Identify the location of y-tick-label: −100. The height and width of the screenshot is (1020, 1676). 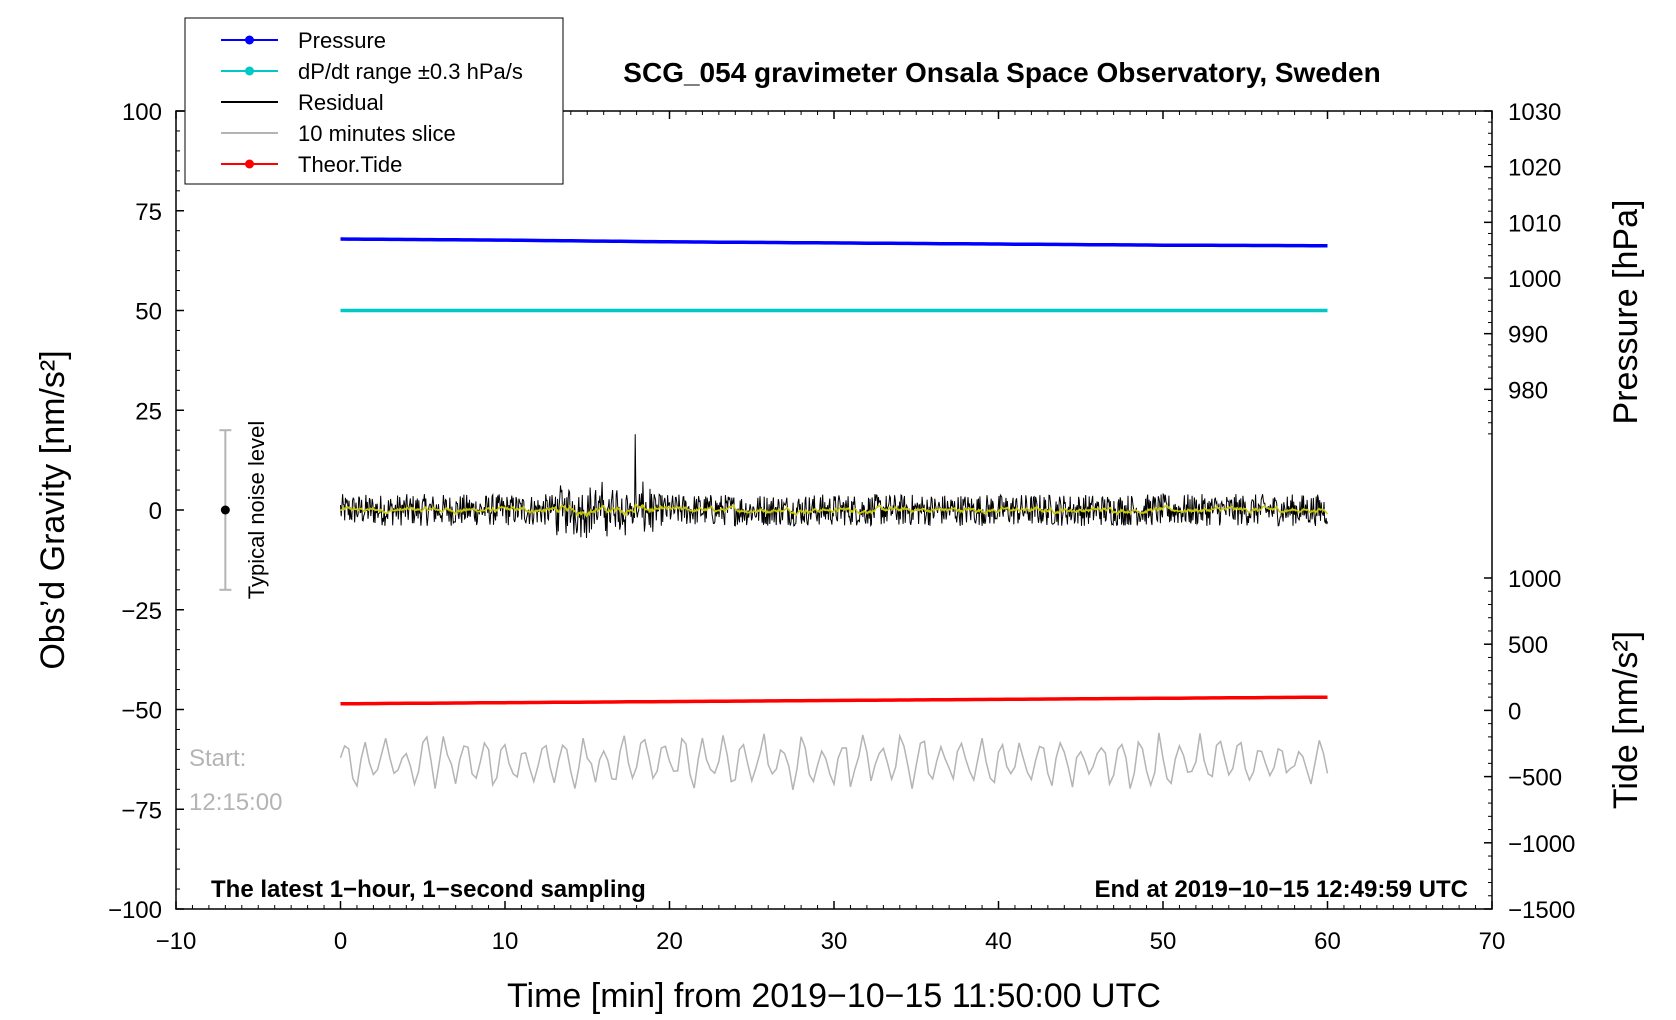
(135, 910).